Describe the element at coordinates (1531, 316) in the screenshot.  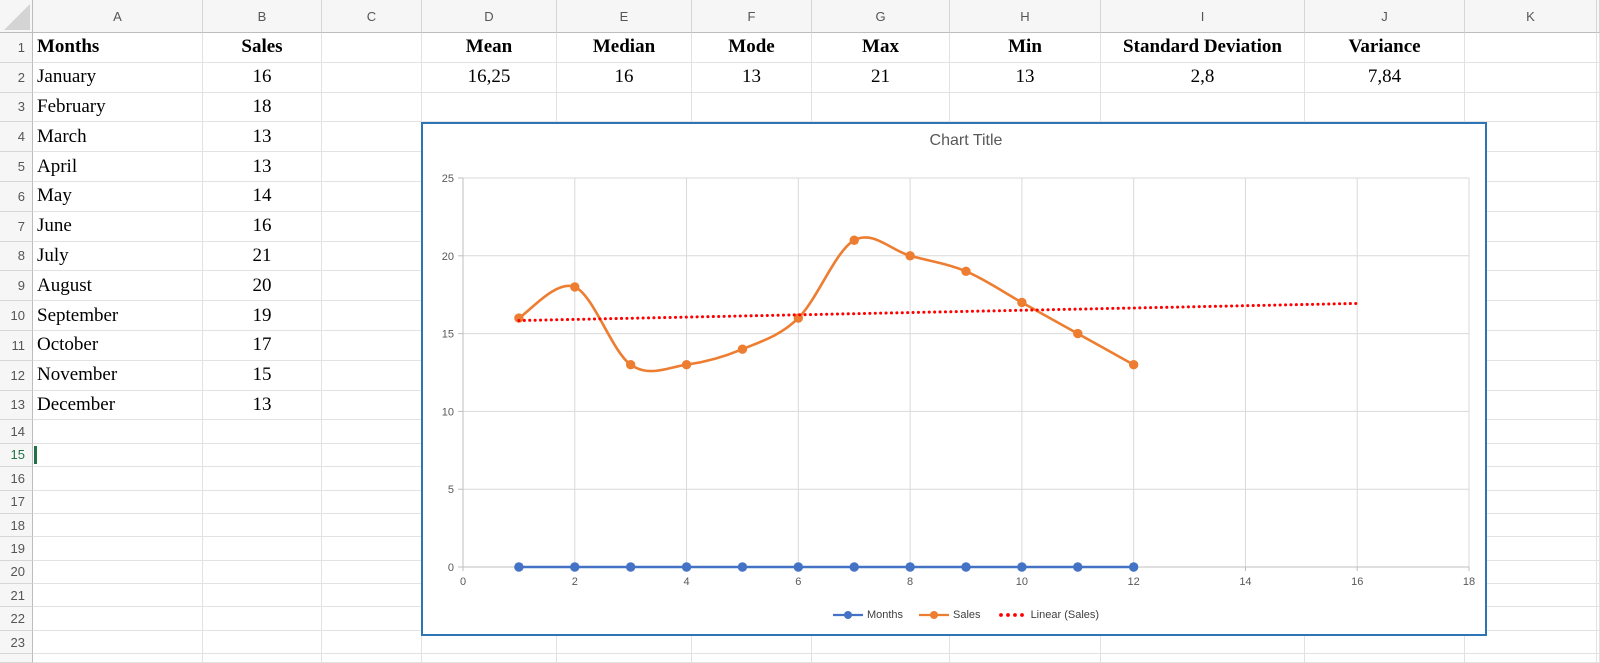
I see `cell-K10` at that location.